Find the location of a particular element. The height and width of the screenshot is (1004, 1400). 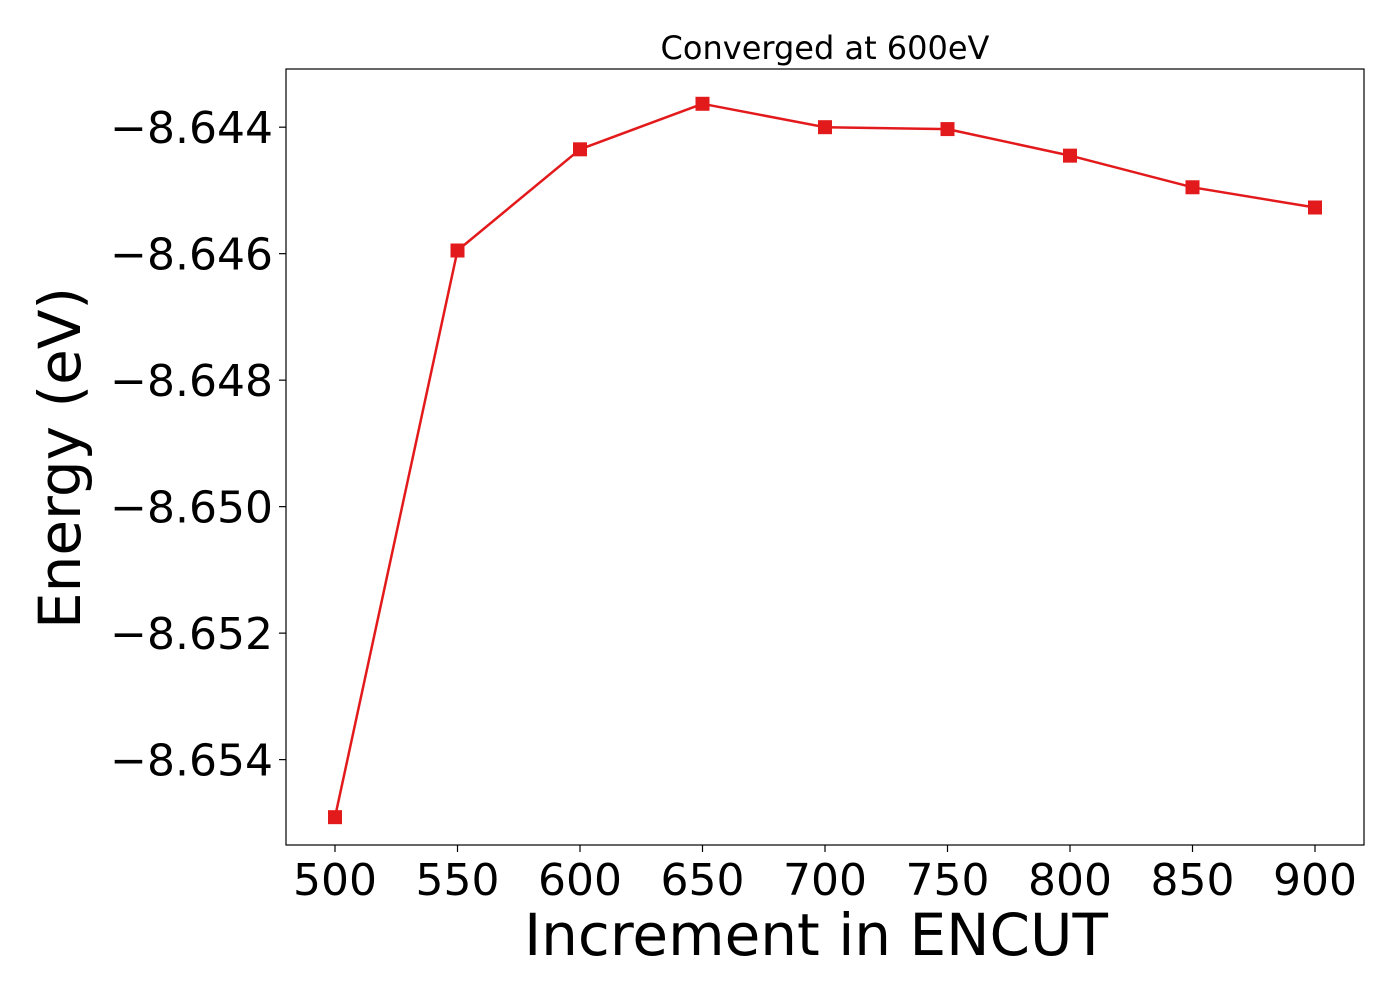

x-axis-label: Increment in ENCUT is located at coordinates (816, 935).